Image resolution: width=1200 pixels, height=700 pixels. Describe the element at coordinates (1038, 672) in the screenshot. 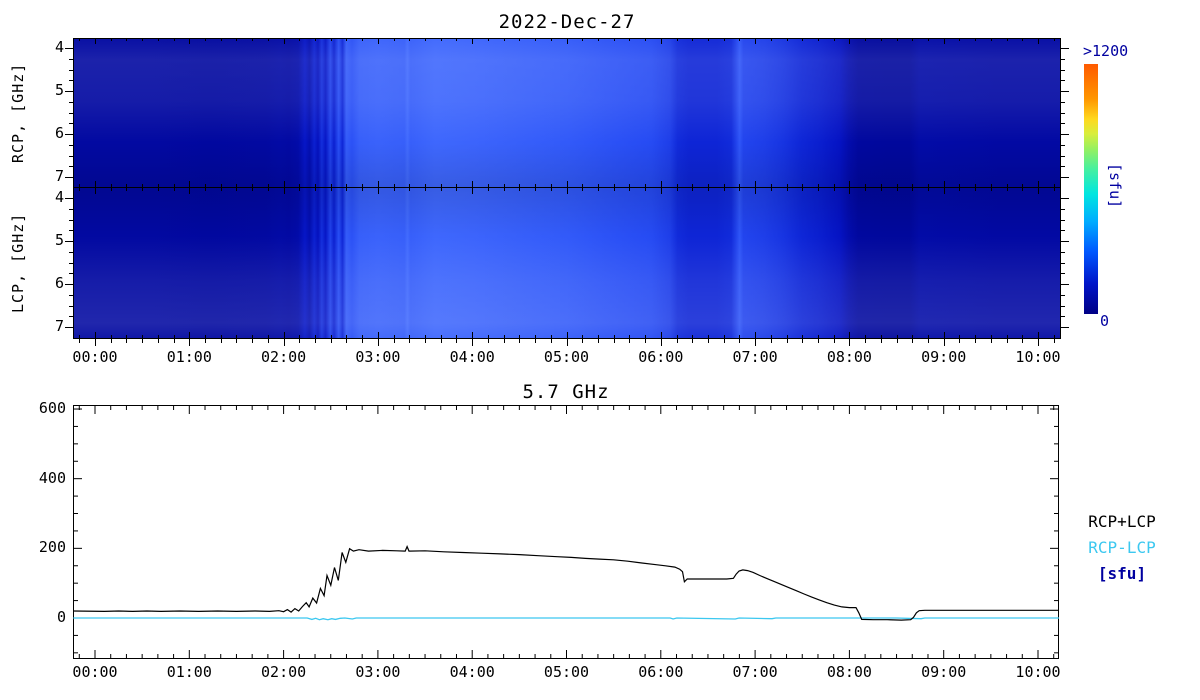

I see `x-tick-label: 10:00` at that location.